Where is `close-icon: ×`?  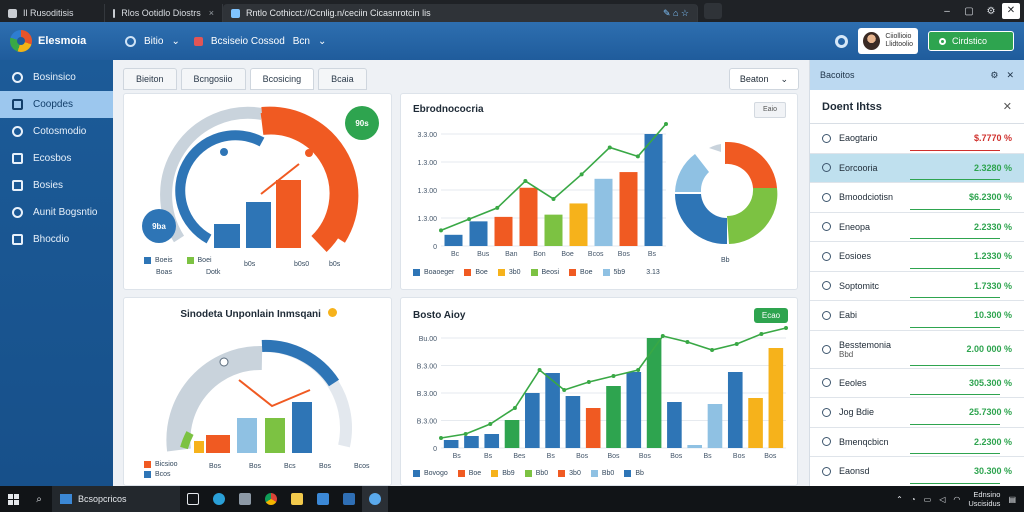
close-icon: × is located at coordinates (211, 13).